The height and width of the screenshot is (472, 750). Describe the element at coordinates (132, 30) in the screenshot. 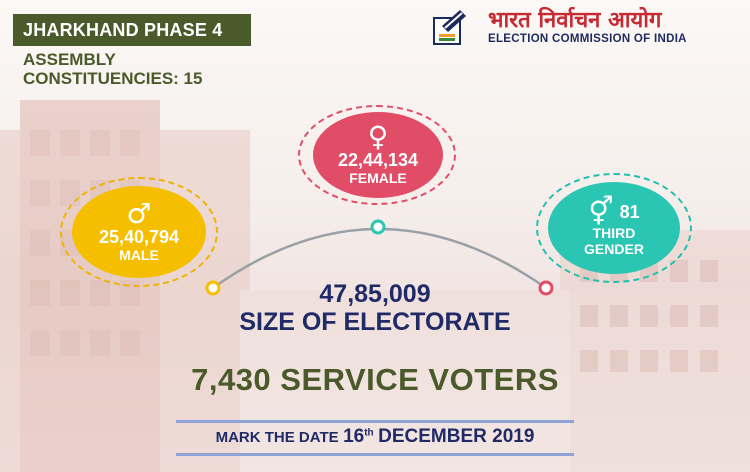

I see `phase-badge: JHARKHAND PHASE 4` at that location.